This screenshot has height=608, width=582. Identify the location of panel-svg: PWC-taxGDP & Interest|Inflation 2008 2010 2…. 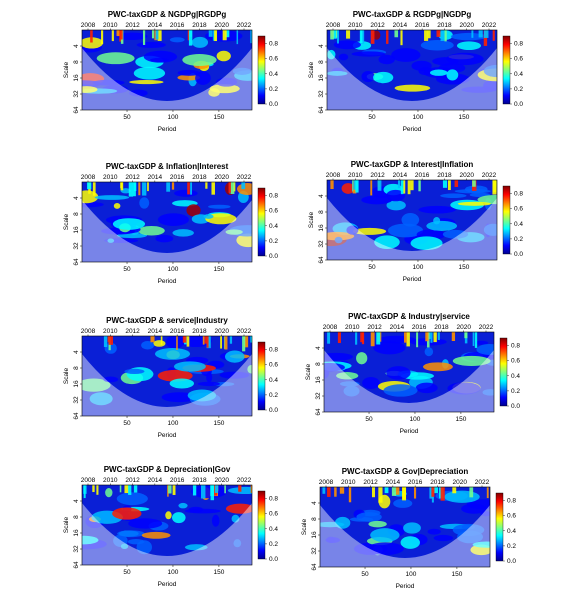
(415, 221).